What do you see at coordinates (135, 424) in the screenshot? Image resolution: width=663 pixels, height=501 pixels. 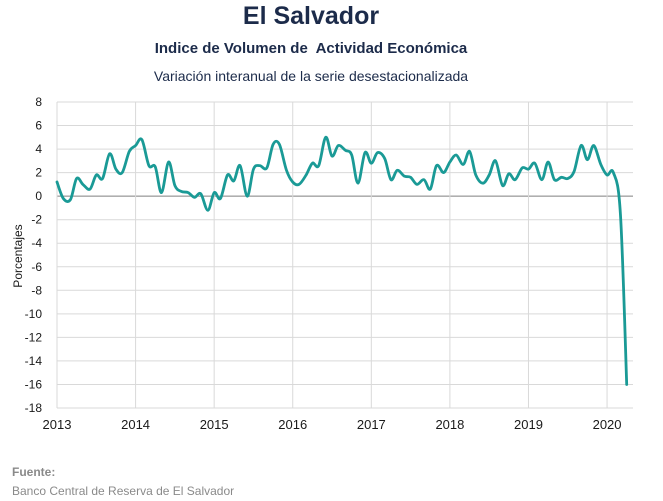 I see `x-tick-label: 2014` at bounding box center [135, 424].